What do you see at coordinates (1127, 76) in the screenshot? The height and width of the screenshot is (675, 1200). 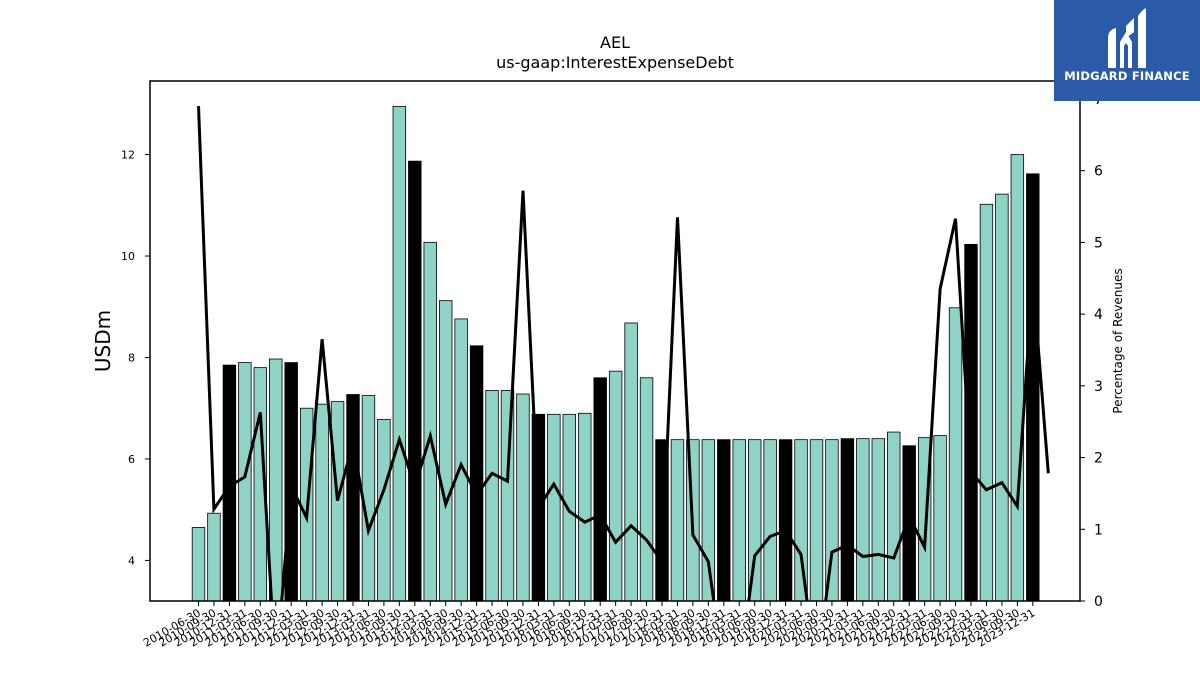 I see `logo-text: MIDGARD FINANCE` at bounding box center [1127, 76].